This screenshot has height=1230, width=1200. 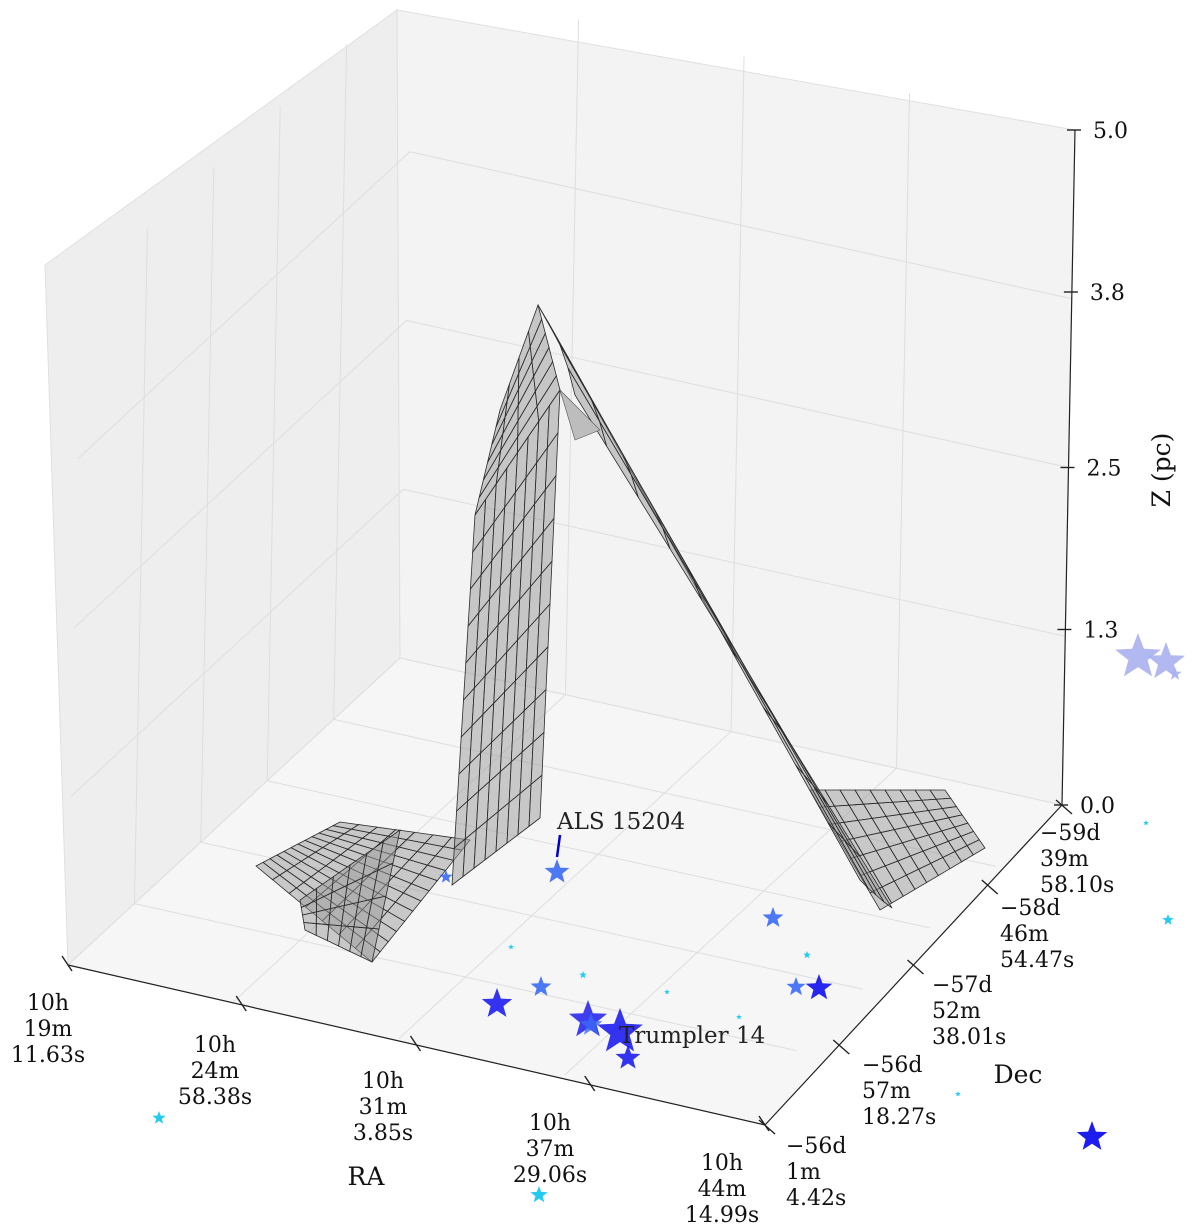 I want to click on dec-tick-label-line: 58.10s, so click(x=1077, y=885).